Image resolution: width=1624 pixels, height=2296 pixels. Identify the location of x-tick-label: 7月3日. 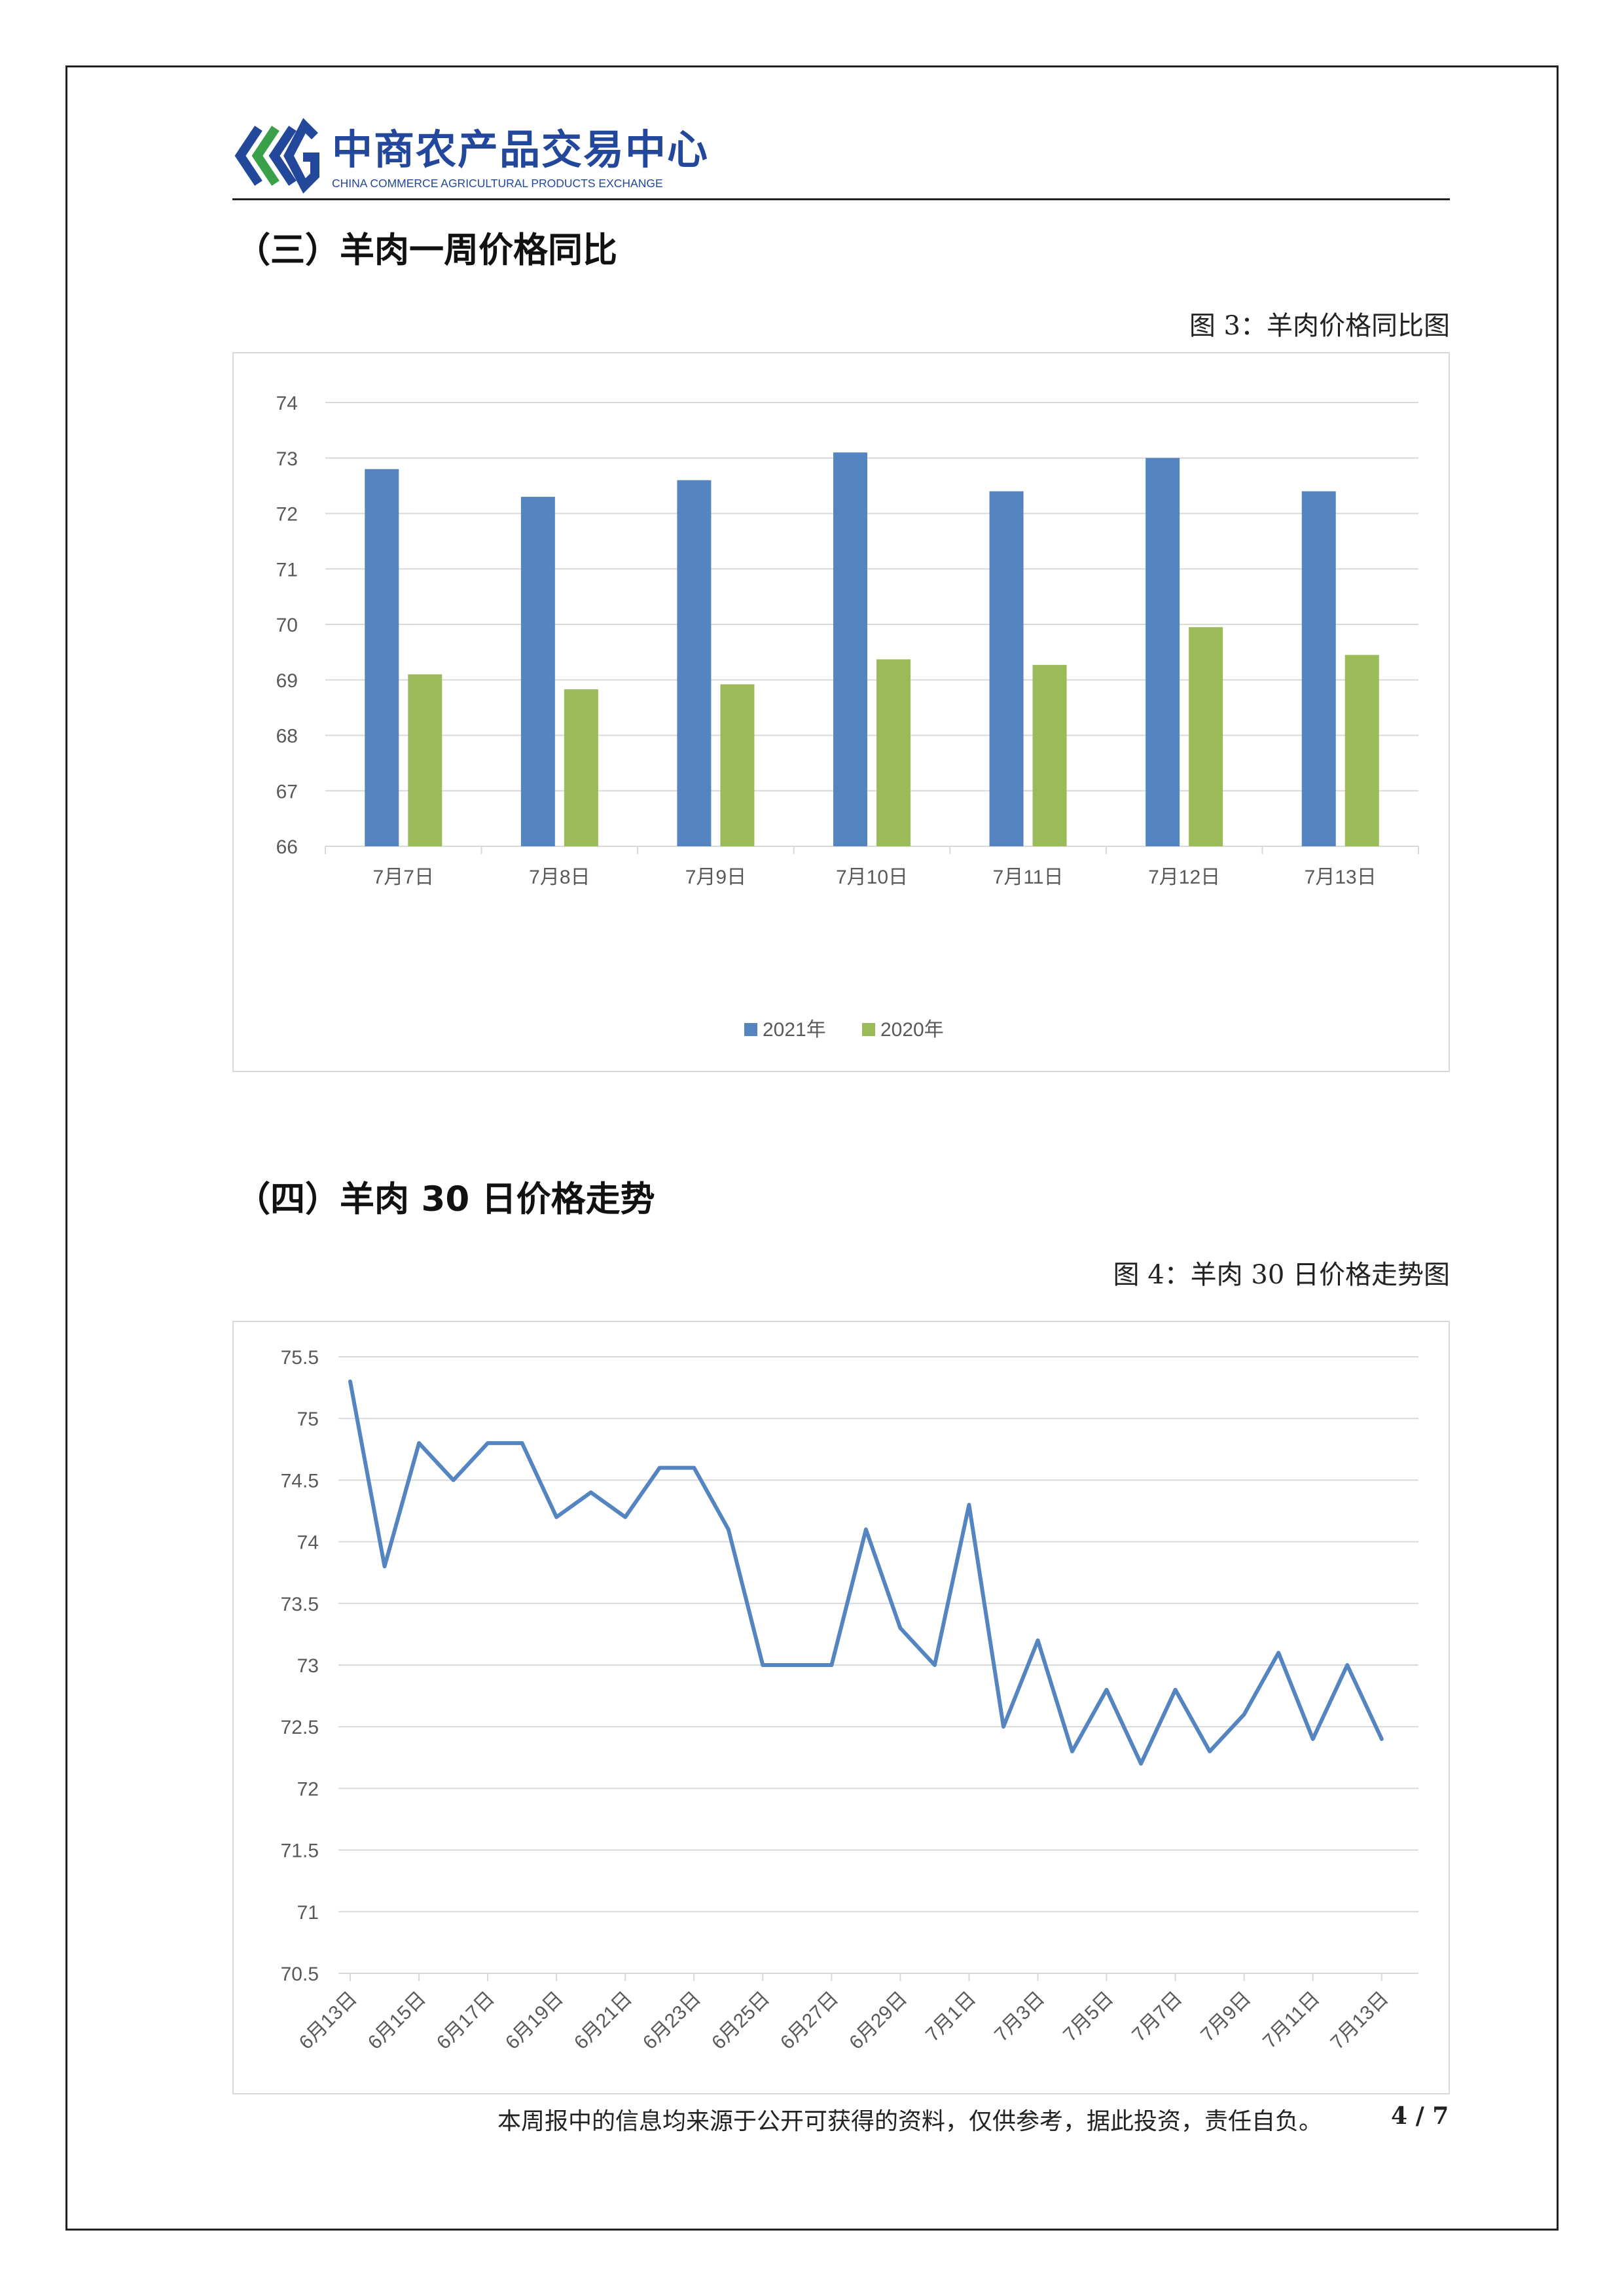
(1019, 2017).